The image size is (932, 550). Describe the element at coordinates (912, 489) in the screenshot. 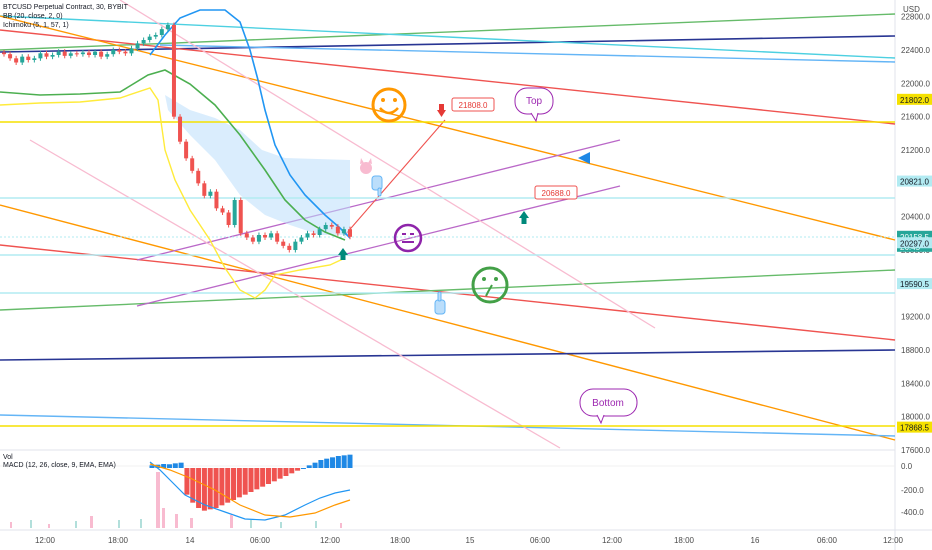

I see `macd-axis: 0.0 -200.0 -400.0` at that location.